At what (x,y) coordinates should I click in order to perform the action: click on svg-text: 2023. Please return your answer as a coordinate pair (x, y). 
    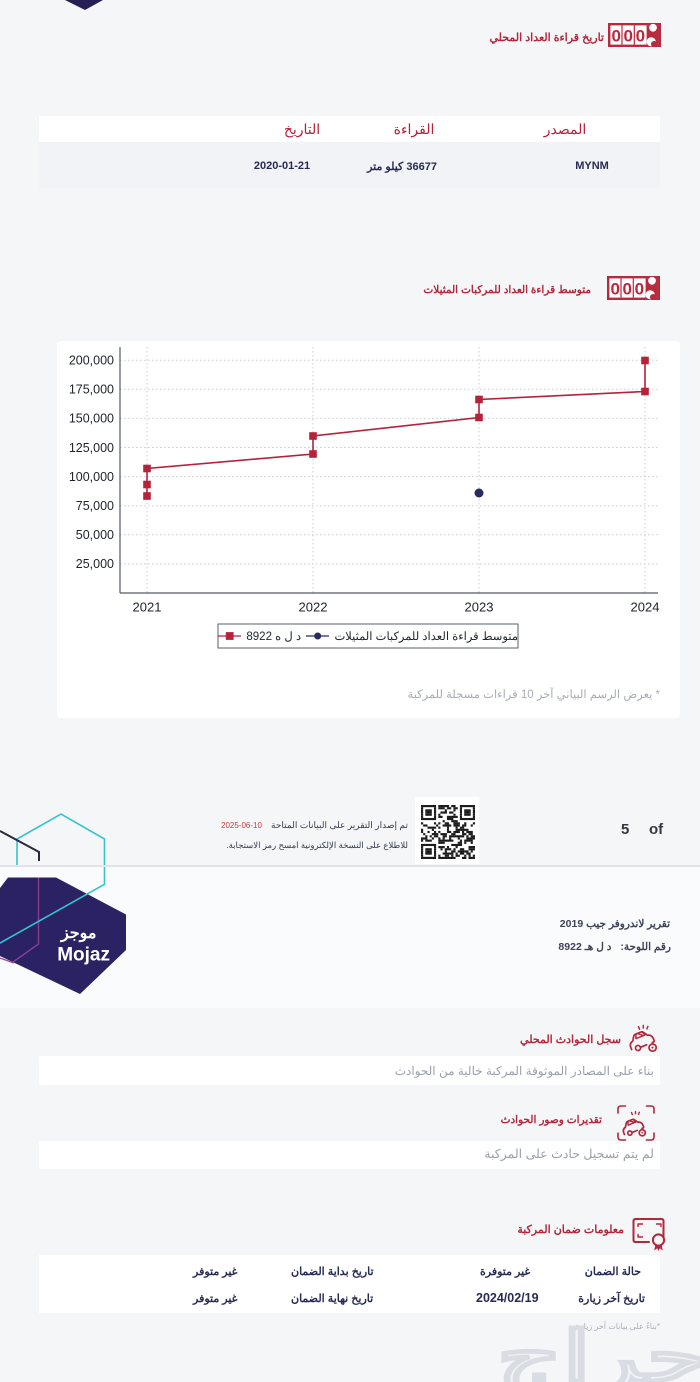
    Looking at the image, I should click on (479, 607).